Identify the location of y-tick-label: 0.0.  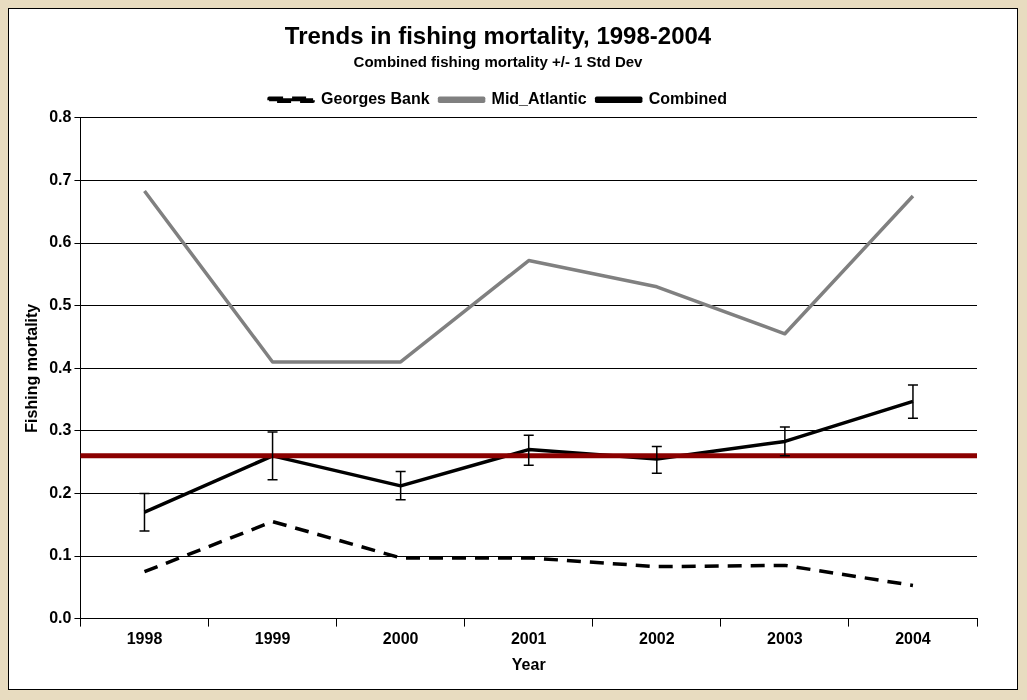
(60, 618).